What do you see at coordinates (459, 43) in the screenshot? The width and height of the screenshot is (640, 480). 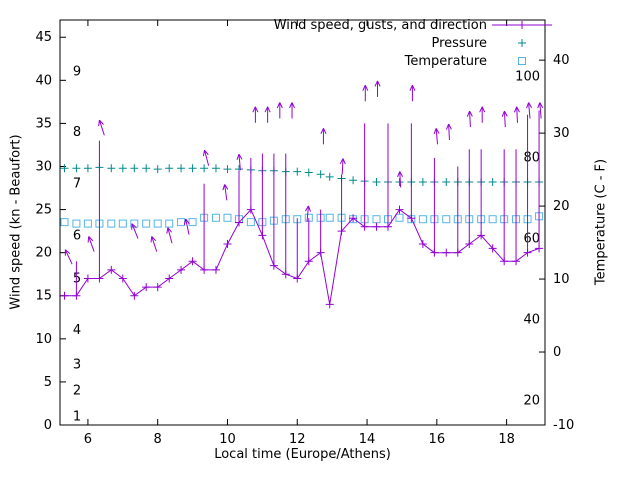 I see `svg-text: Pressure` at bounding box center [459, 43].